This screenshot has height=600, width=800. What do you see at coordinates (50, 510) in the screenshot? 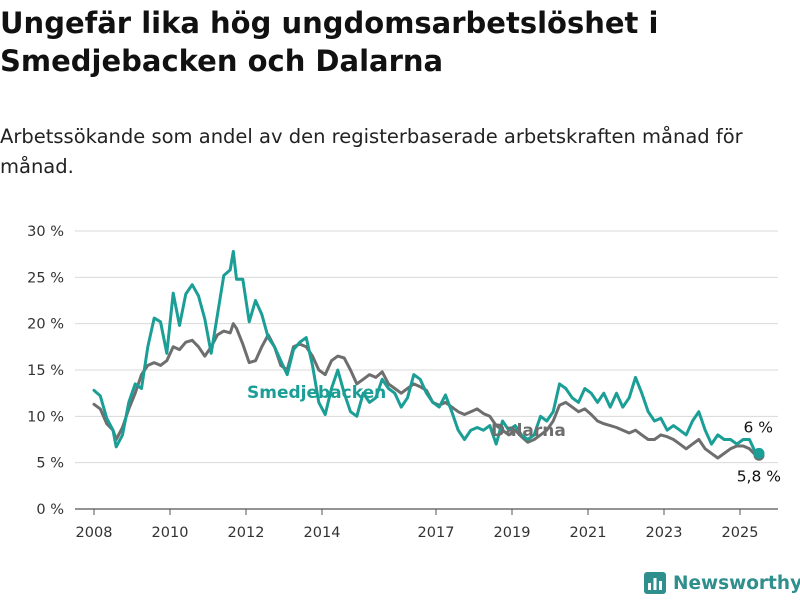
I see `y-tick-label: 0 %` at bounding box center [50, 510].